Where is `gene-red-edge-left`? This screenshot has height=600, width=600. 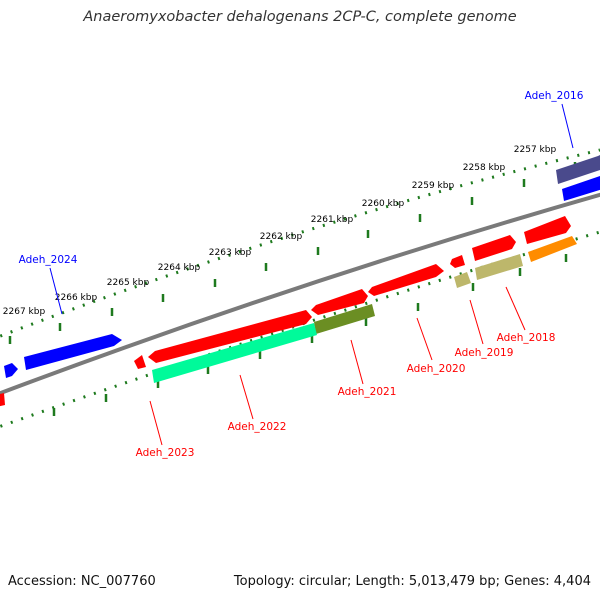
gene-red-edge-left is located at coordinates (2, 400).